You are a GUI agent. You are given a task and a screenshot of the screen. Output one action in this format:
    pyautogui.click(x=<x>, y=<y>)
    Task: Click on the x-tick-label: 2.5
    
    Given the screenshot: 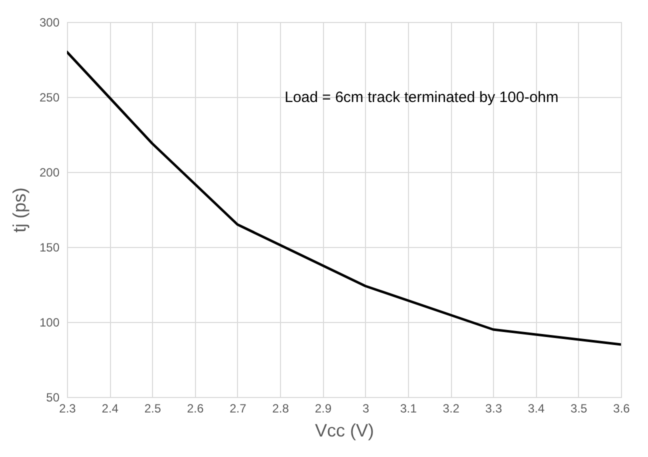 What is the action you would take?
    pyautogui.click(x=153, y=409)
    